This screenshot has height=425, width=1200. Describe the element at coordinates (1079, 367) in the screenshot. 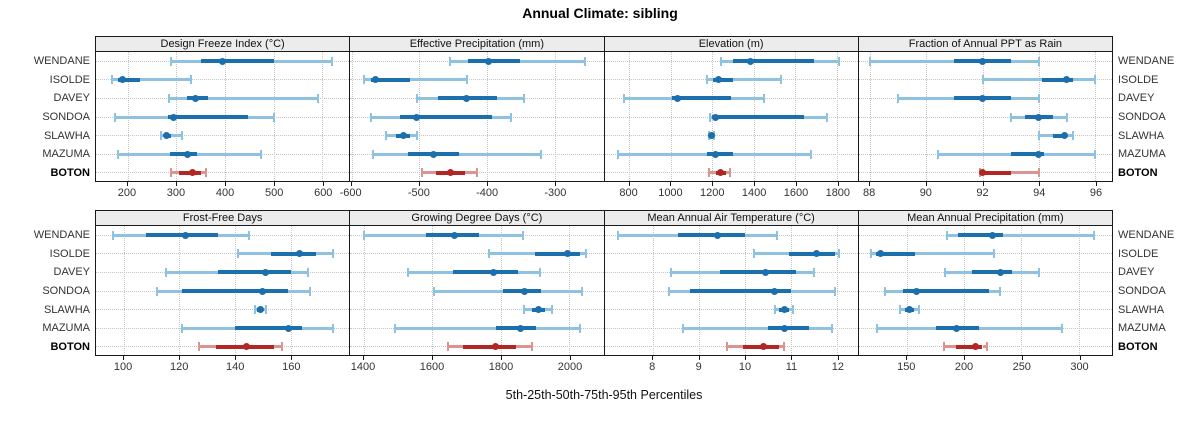

I see `axis-tick-label: 300` at that location.